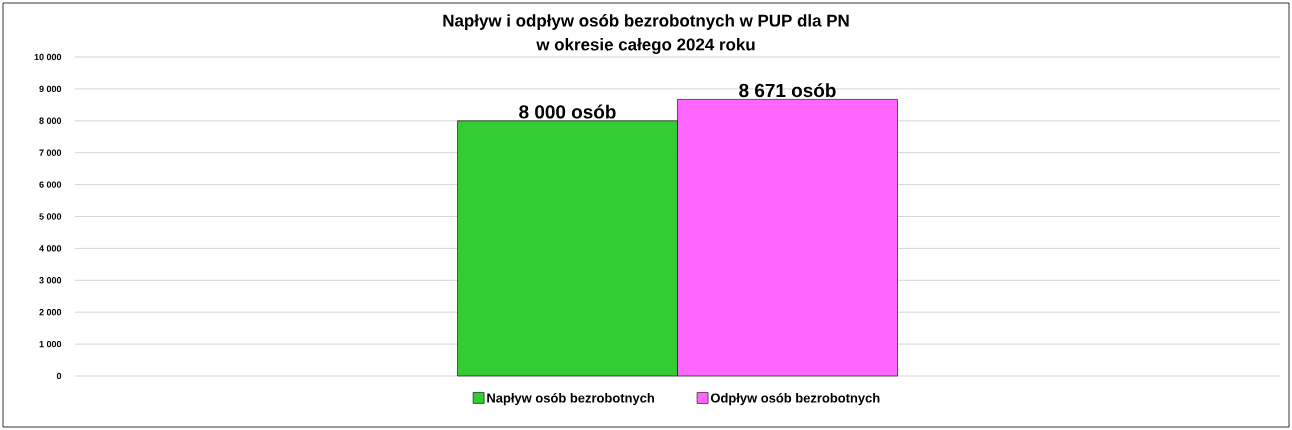  Describe the element at coordinates (48, 57) in the screenshot. I see `y-tick-label: 10 000` at that location.